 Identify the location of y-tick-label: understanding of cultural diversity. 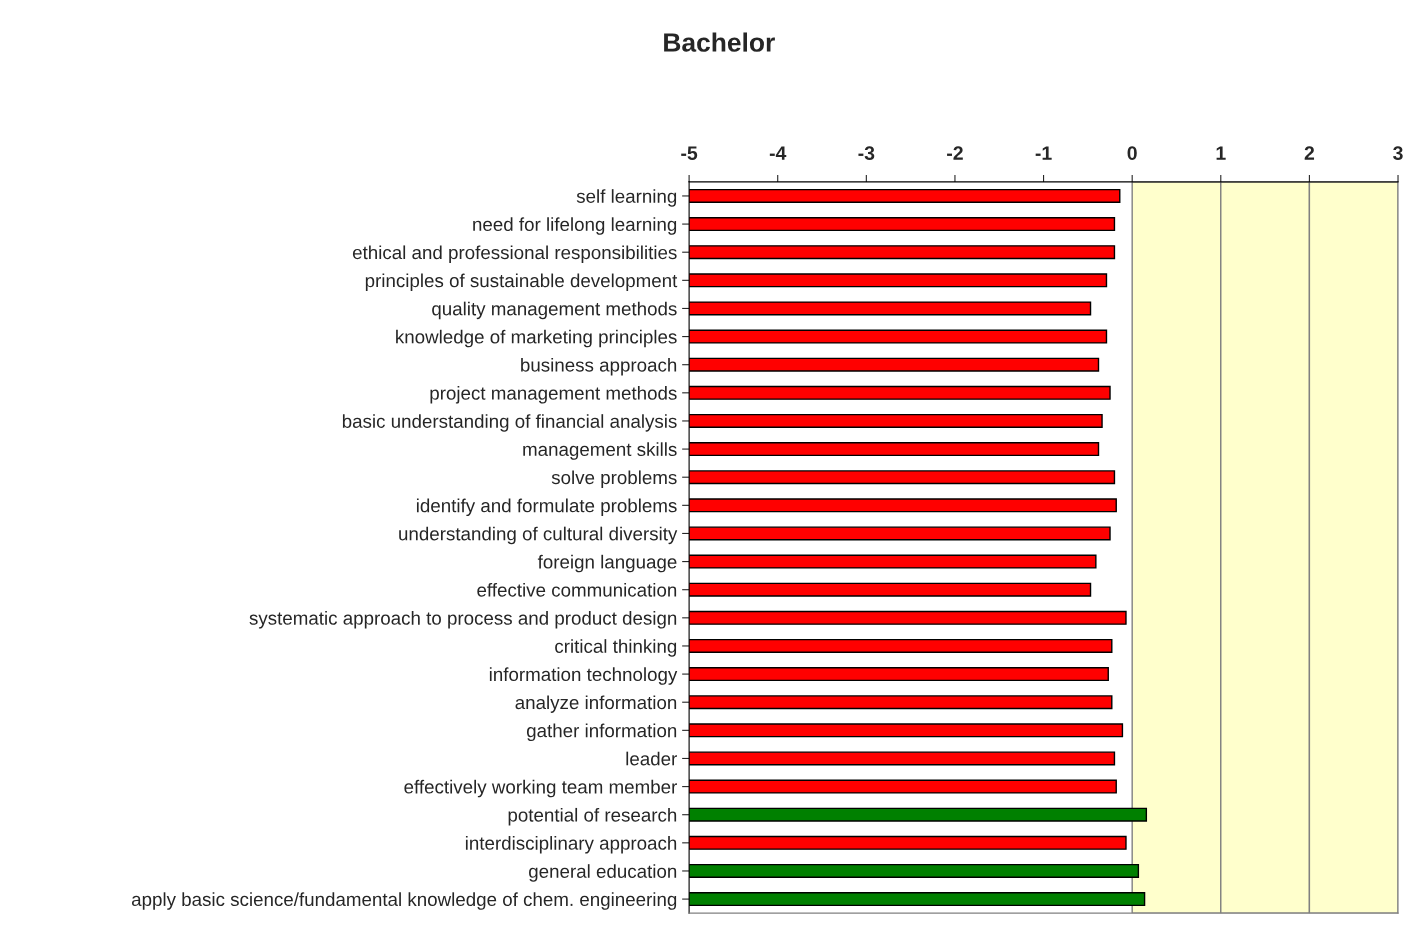
(538, 535).